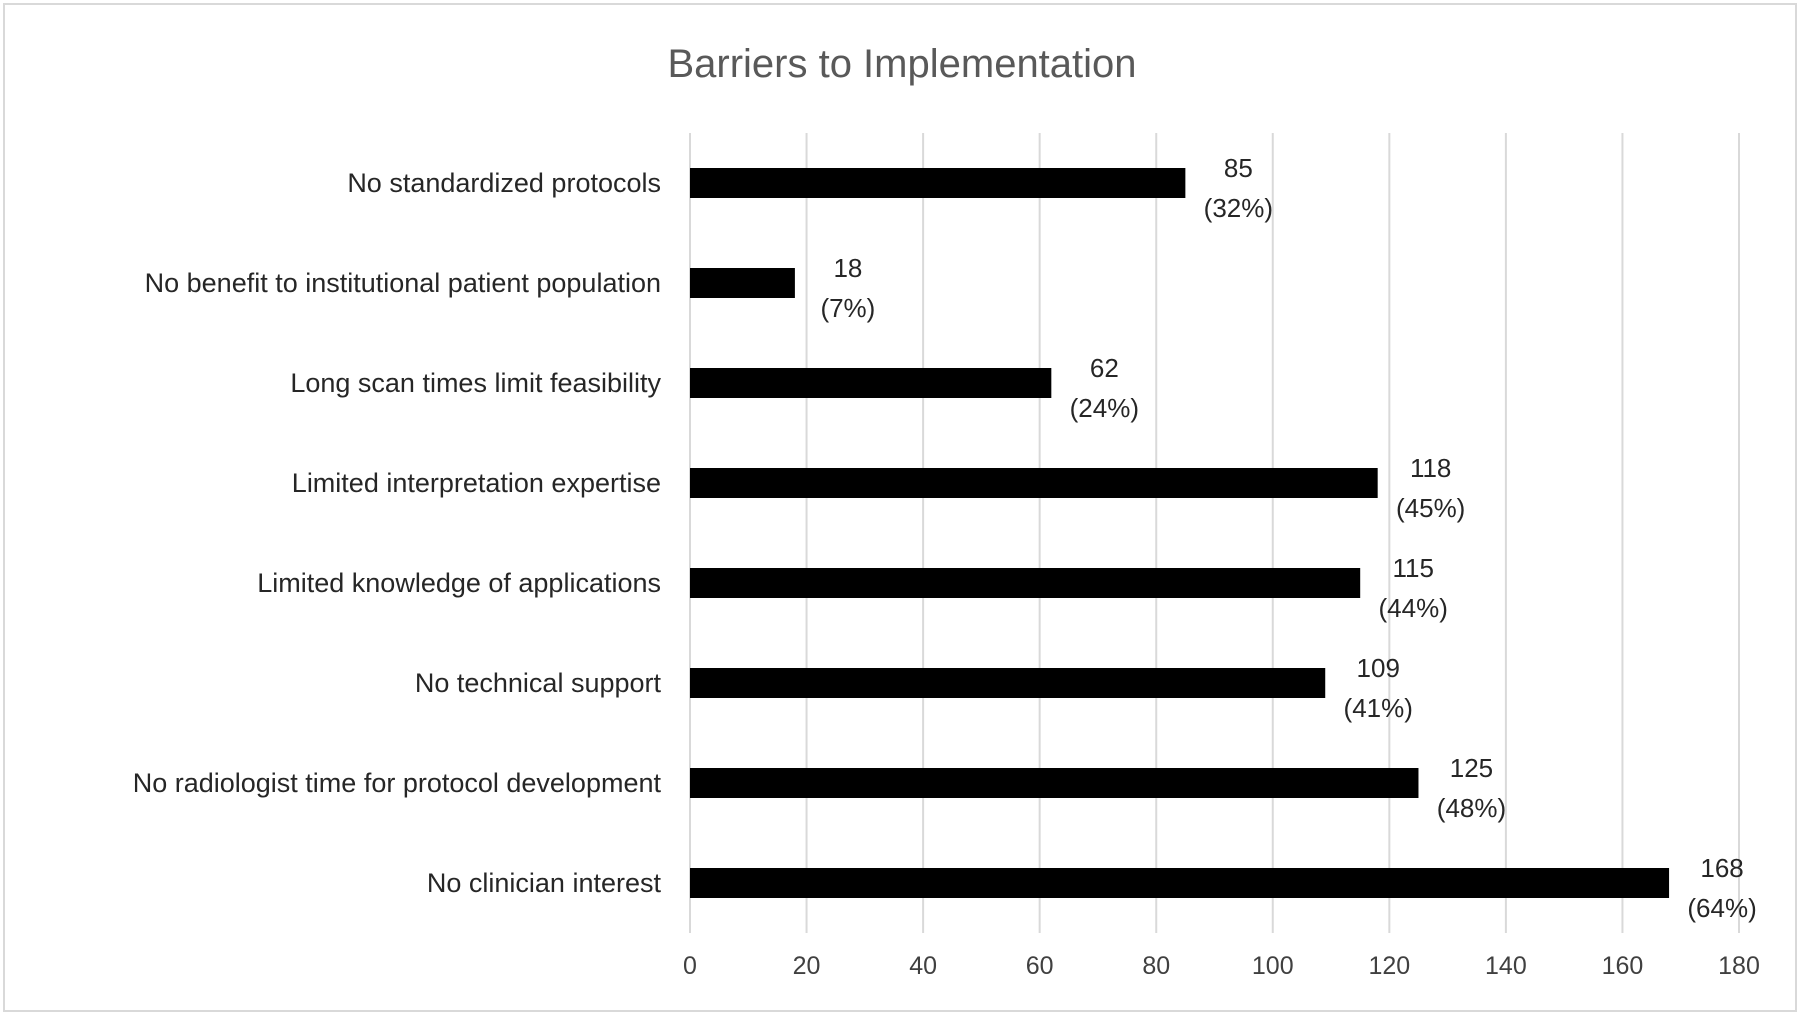  Describe the element at coordinates (1238, 168) in the screenshot. I see `data-label-count: 85` at that location.